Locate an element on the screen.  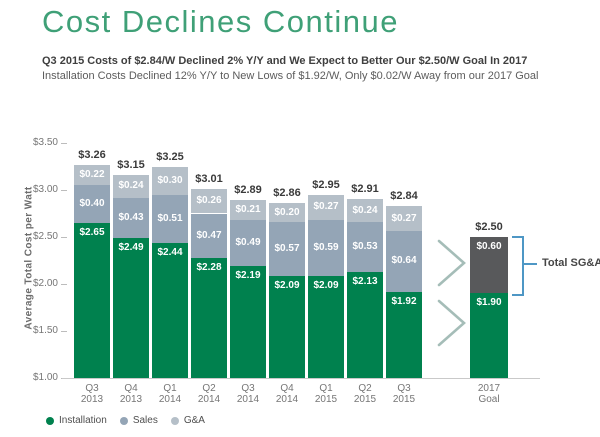
legend-item-sales: Sales is located at coordinates (138, 420).